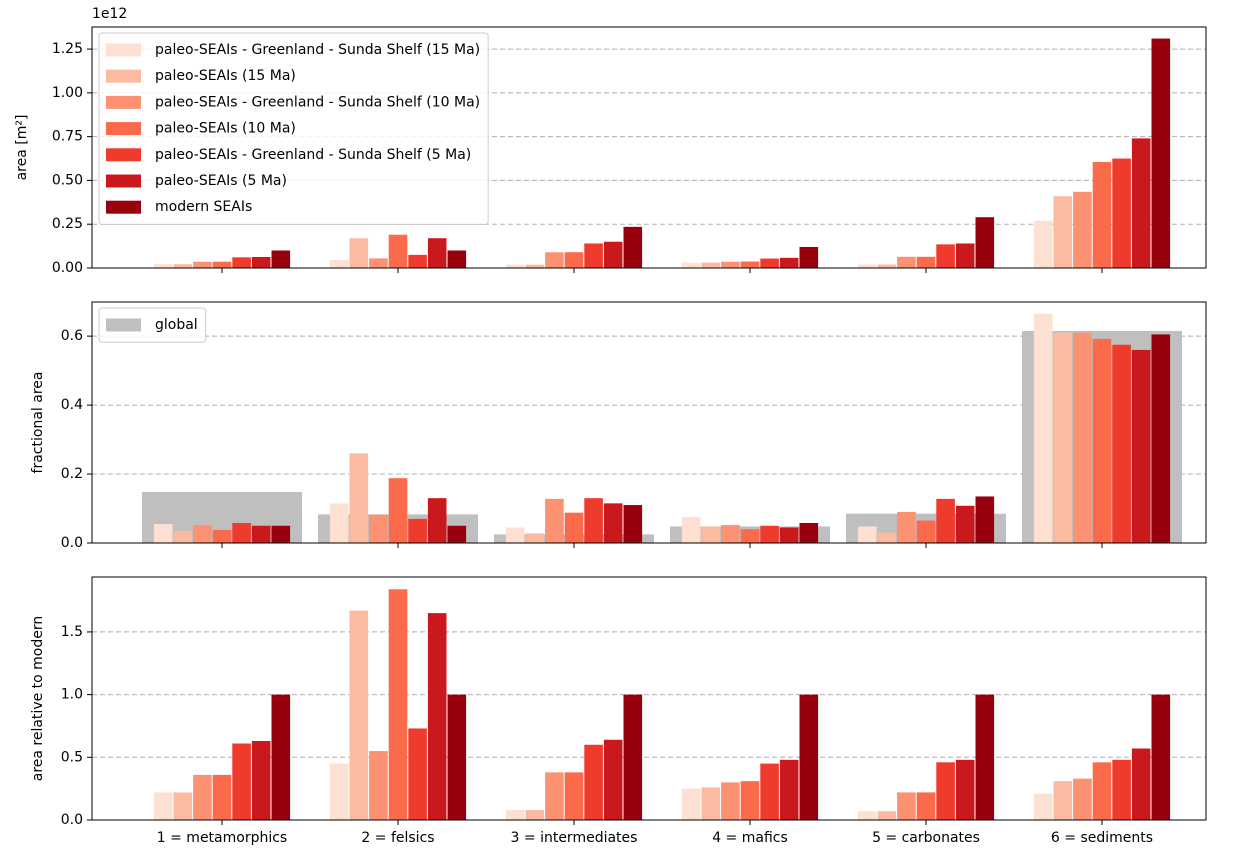 This screenshot has width=1236, height=850. I want to click on legend-label: paleo-SEAIs (15 Ma), so click(225, 76).